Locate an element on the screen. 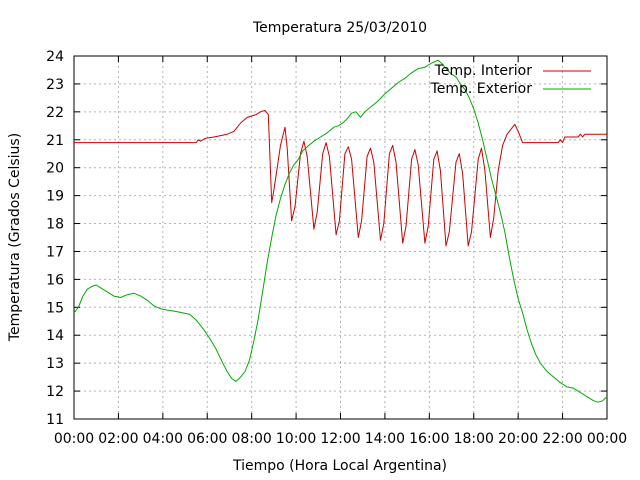 The image size is (640, 480). x-tick-label: 14:00 is located at coordinates (385, 439).